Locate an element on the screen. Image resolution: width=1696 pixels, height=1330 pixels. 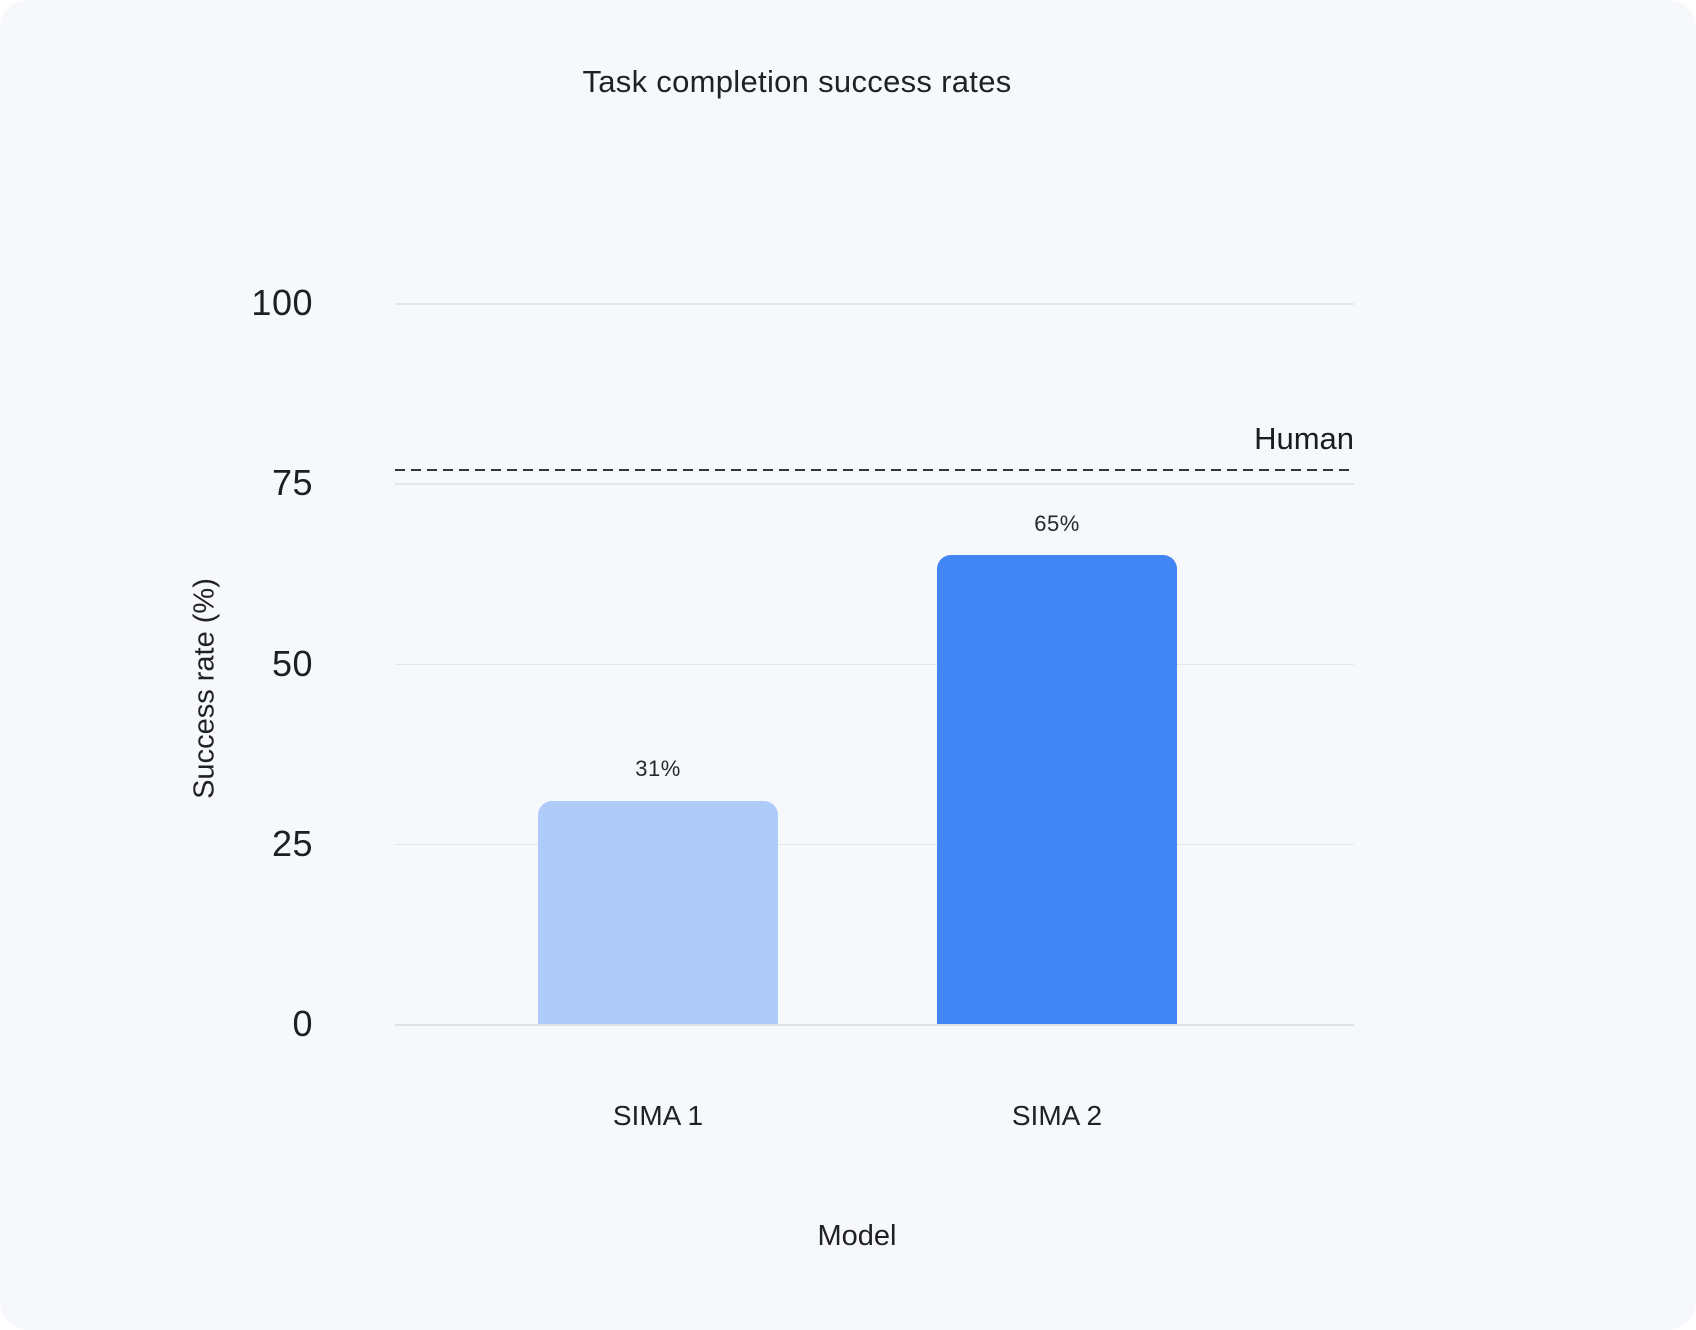
y-tick-label-50: 50 is located at coordinates (292, 663).